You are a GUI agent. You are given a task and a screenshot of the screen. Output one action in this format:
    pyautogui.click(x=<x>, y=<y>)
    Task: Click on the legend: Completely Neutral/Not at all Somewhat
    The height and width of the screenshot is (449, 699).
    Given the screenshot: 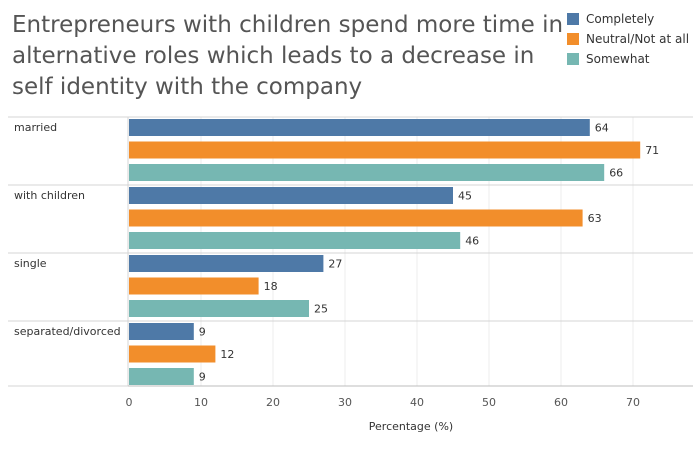 What is the action you would take?
    pyautogui.click(x=628, y=39)
    